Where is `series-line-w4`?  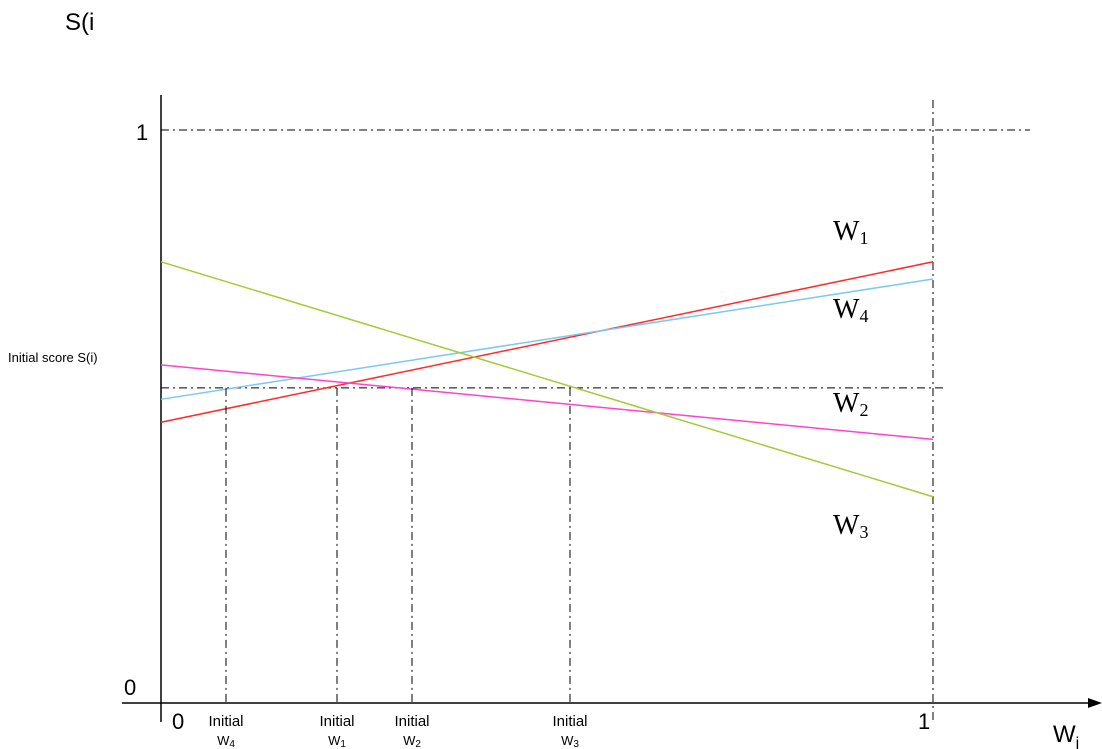 series-line-w4 is located at coordinates (547, 339).